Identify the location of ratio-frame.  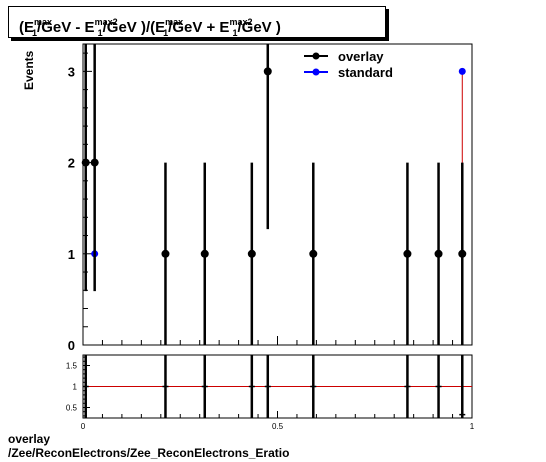
(277, 386).